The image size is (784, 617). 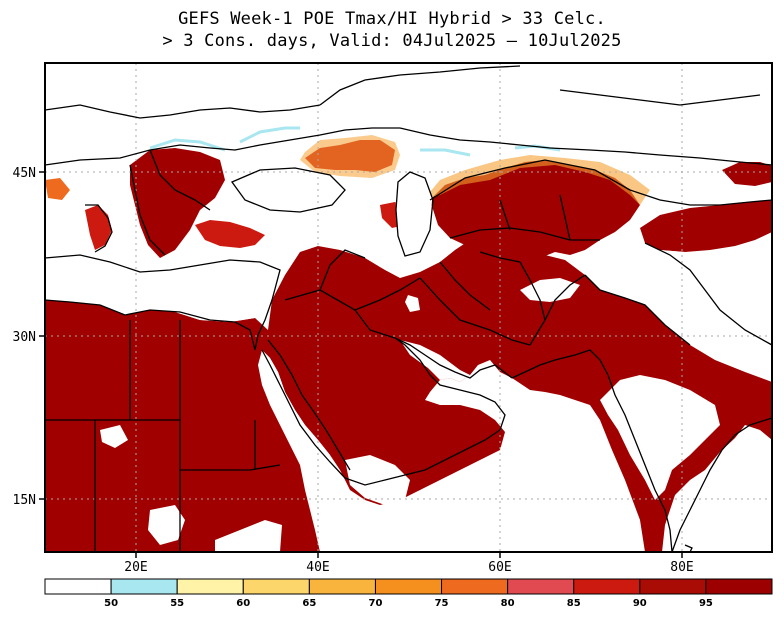 I want to click on colorbar-label: 55, so click(x=177, y=603).